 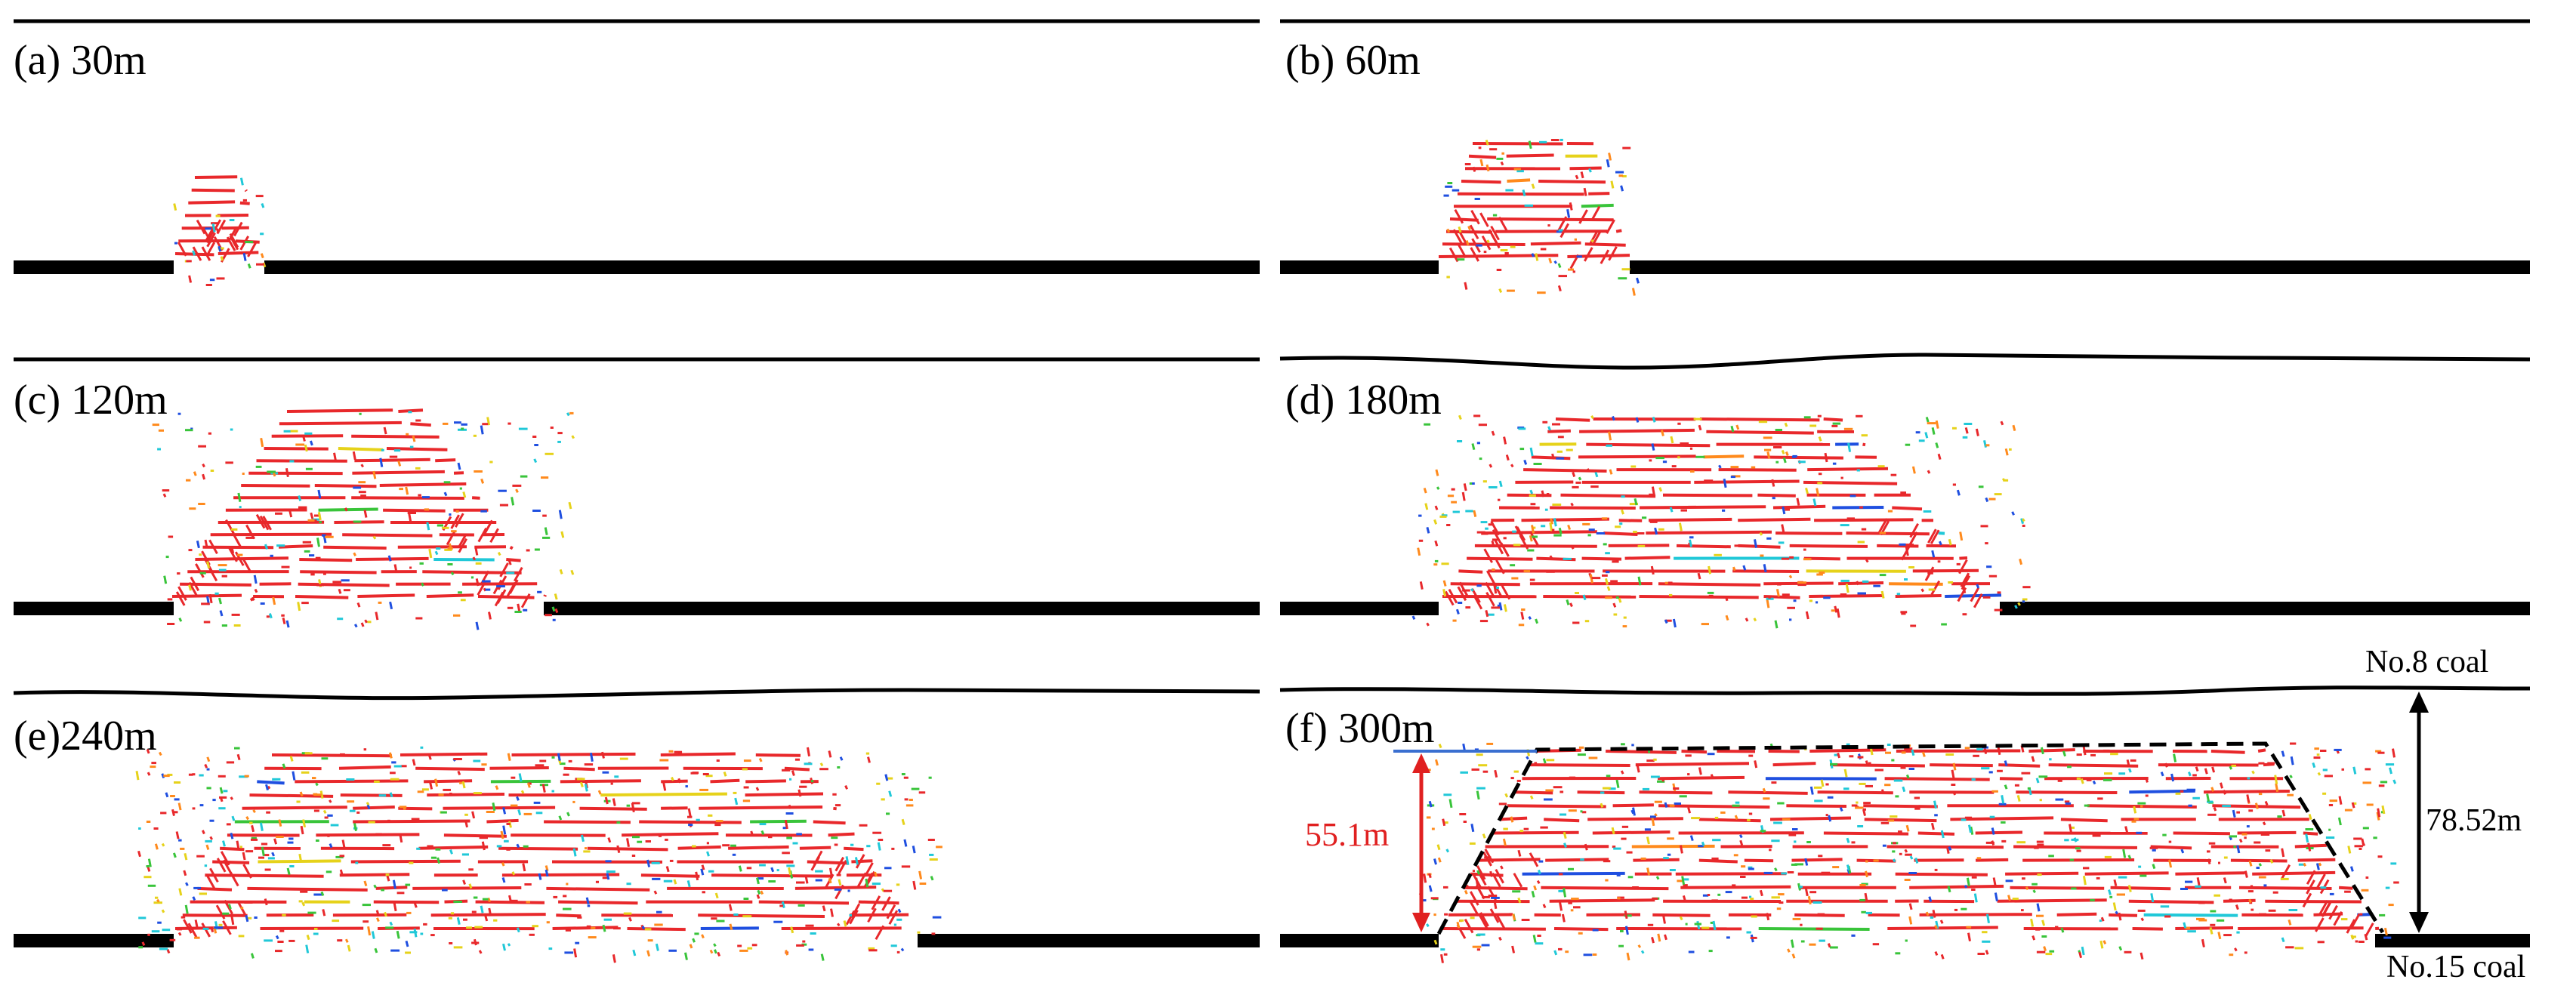 What do you see at coordinates (2452, 941) in the screenshot?
I see `coal-seam-right` at bounding box center [2452, 941].